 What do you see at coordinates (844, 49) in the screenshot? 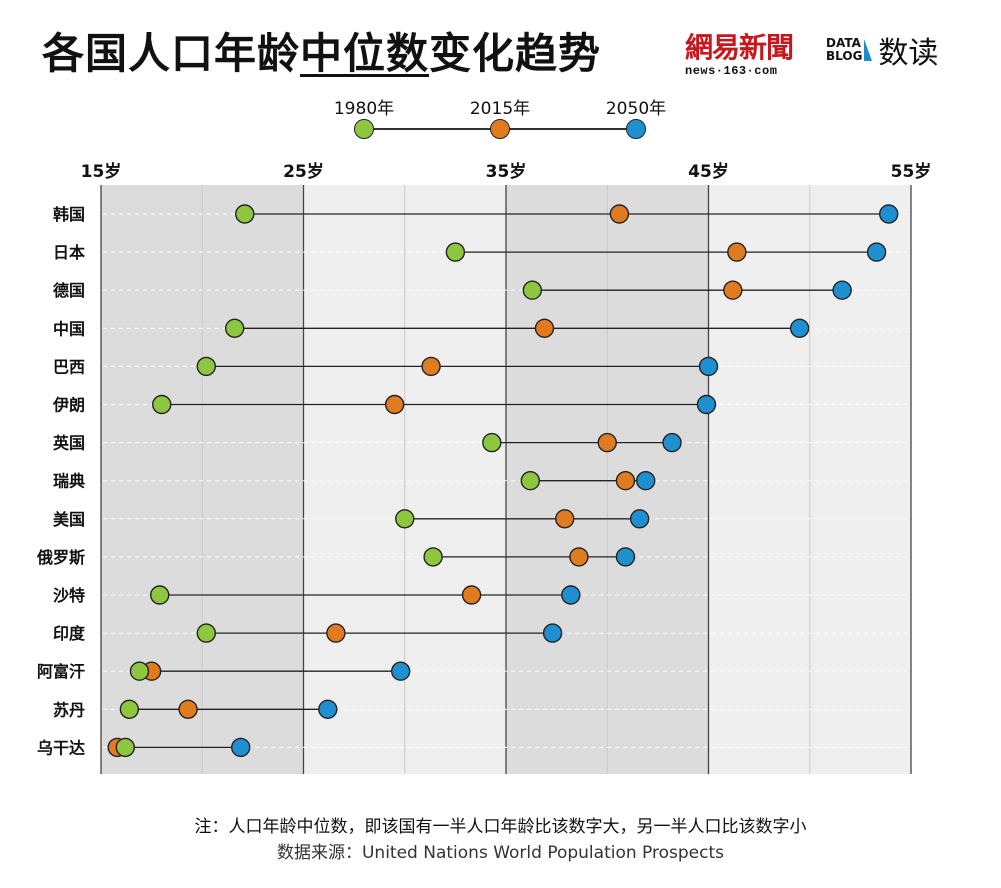
I see `datablog-logo-text: DATA BLOG` at bounding box center [844, 49].